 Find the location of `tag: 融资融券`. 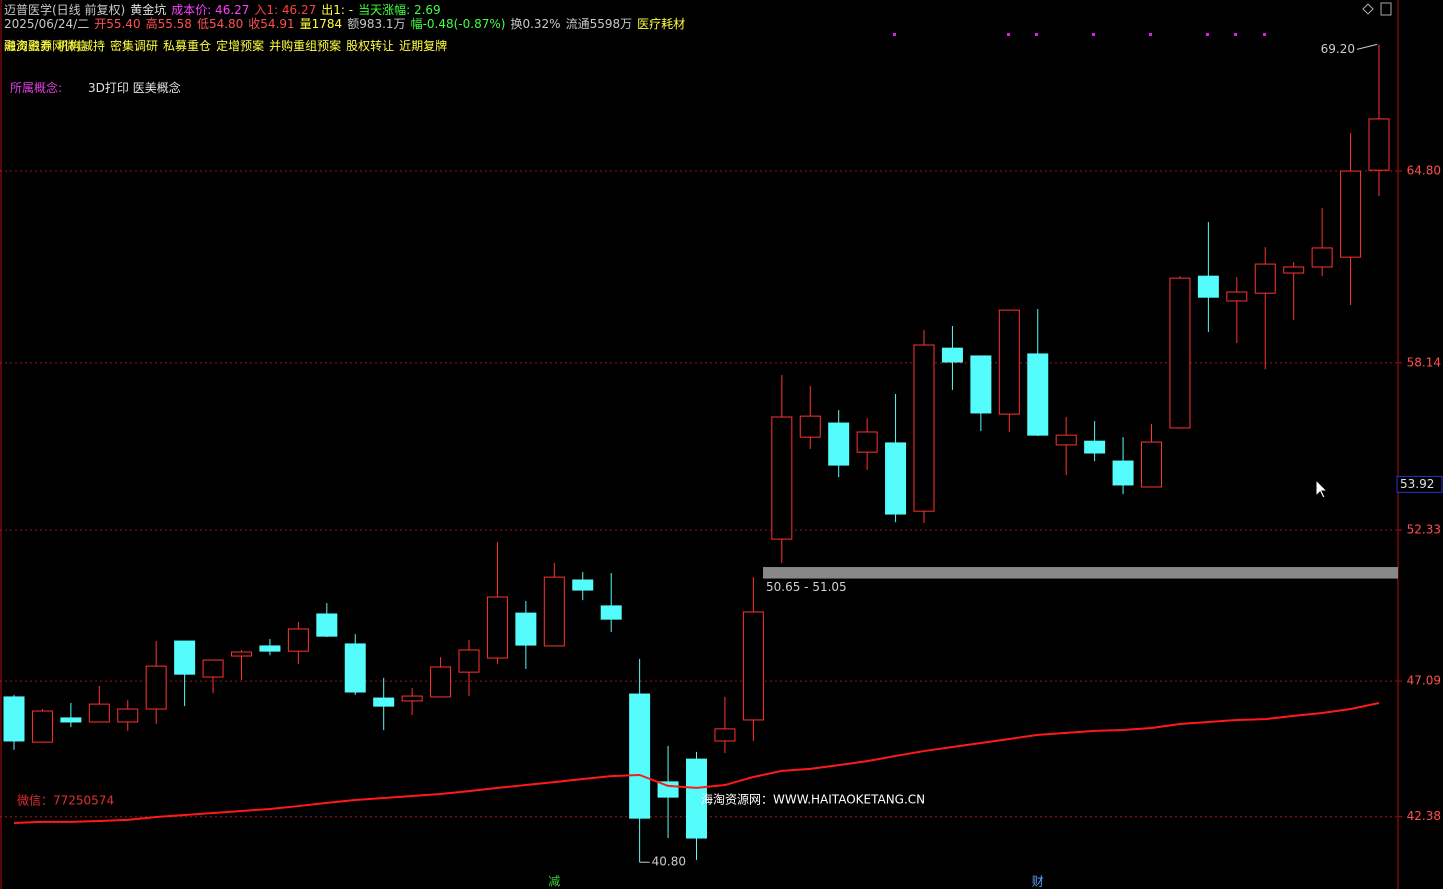

tag: 融资融券 is located at coordinates (28, 46).